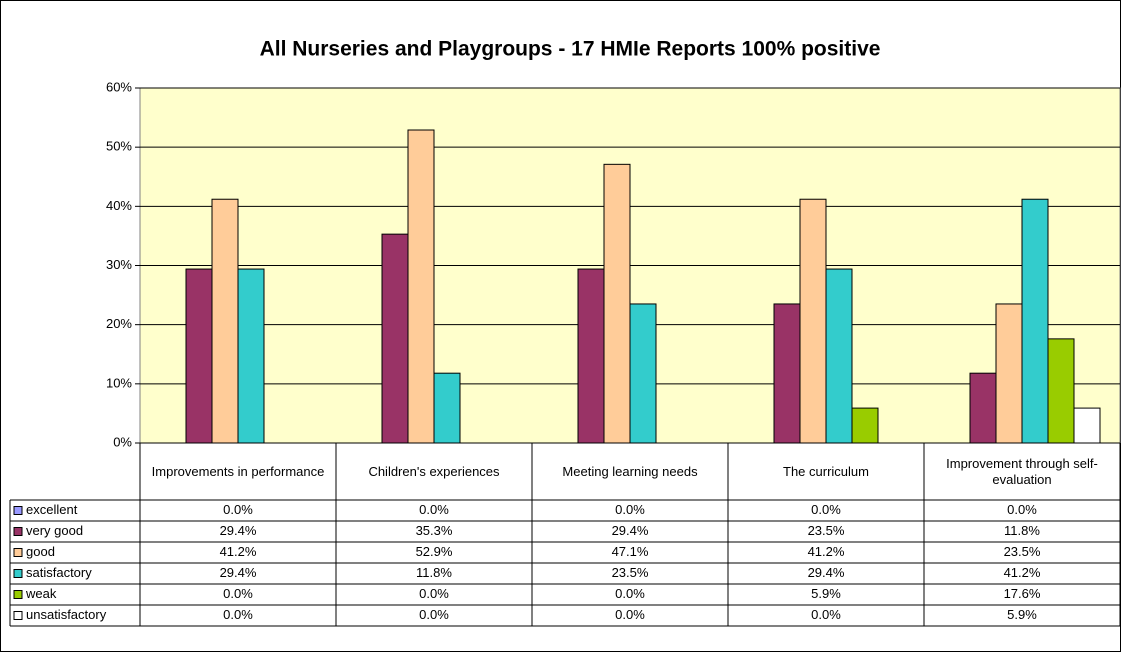 The image size is (1121, 652). What do you see at coordinates (40, 551) in the screenshot?
I see `legend-label: good` at bounding box center [40, 551].